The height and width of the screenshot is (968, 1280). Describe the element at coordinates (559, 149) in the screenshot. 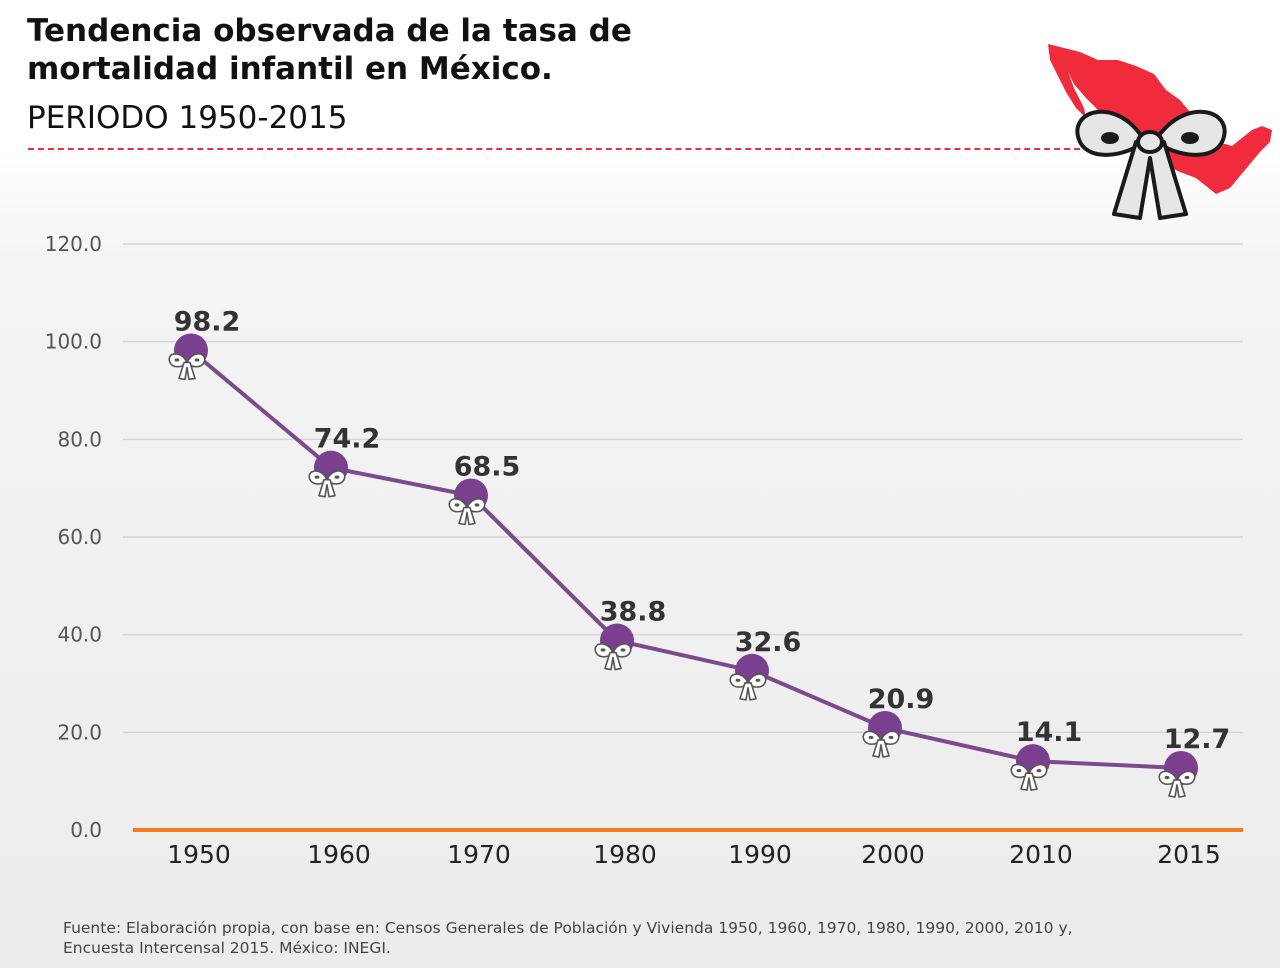

I see `header-divider` at that location.